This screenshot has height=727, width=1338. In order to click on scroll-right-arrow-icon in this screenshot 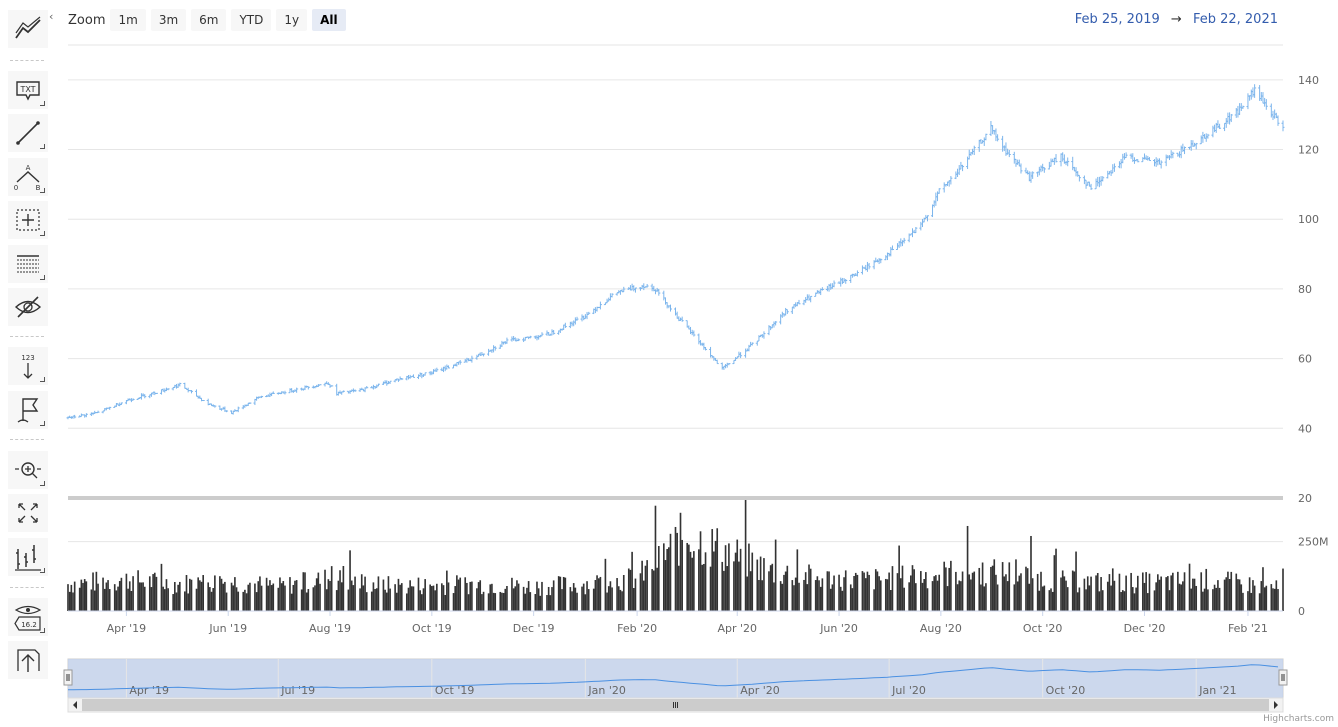, I will do `click(1276, 705)`.